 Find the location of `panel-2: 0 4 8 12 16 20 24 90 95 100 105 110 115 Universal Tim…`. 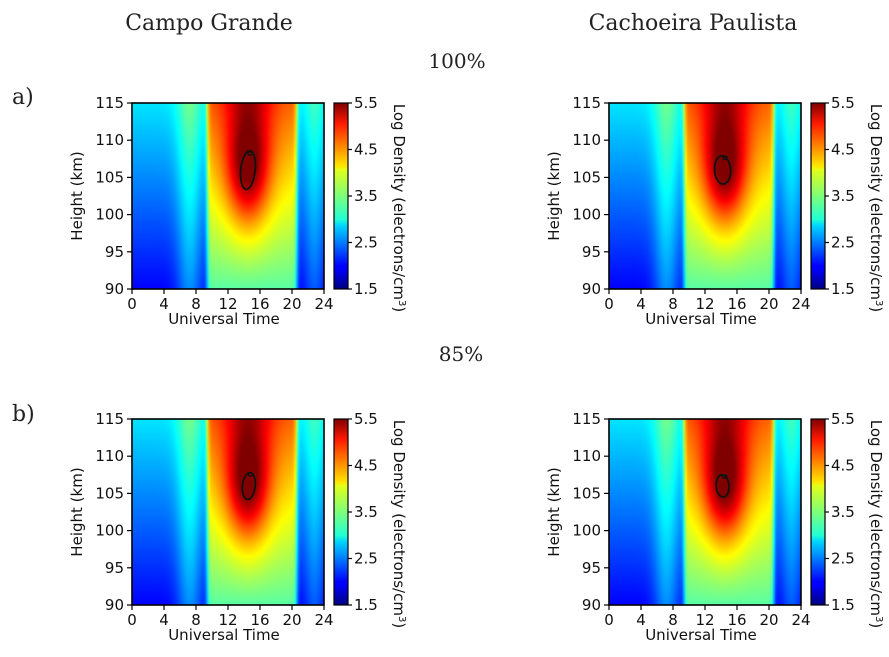

panel-2: 0 4 8 12 16 20 24 90 95 100 105 110 115 Universal Tim… is located at coordinates (715, 211).